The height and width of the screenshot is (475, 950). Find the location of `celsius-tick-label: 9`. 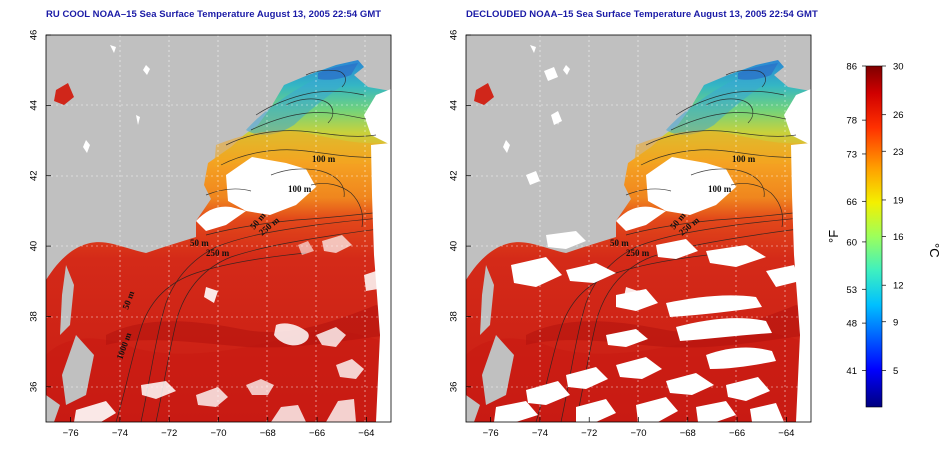

celsius-tick-label: 9 is located at coordinates (895, 322).